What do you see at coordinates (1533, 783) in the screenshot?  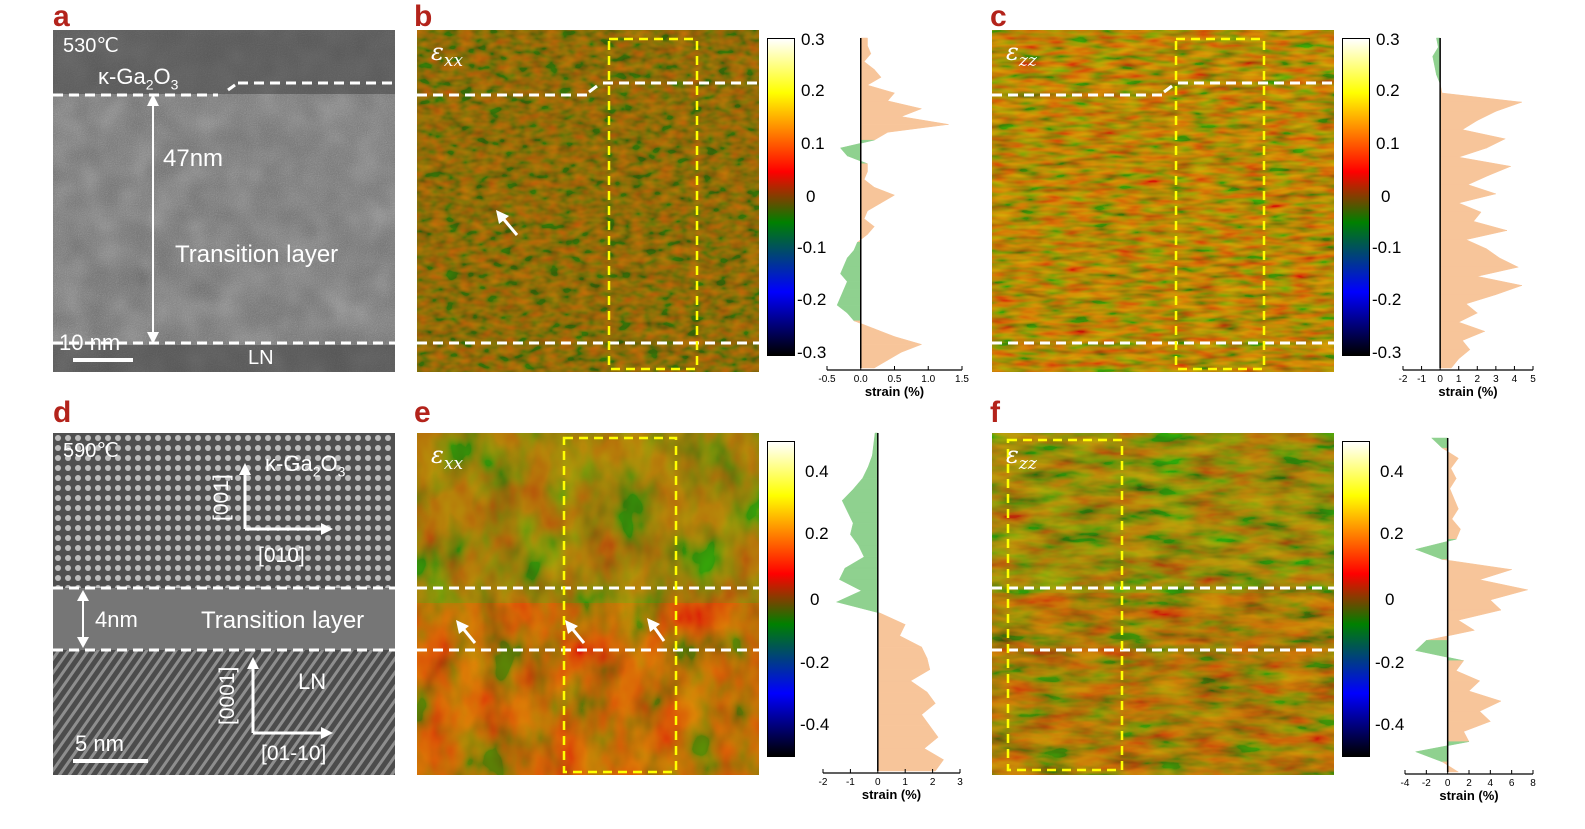 I see `x-tick-label: 8` at bounding box center [1533, 783].